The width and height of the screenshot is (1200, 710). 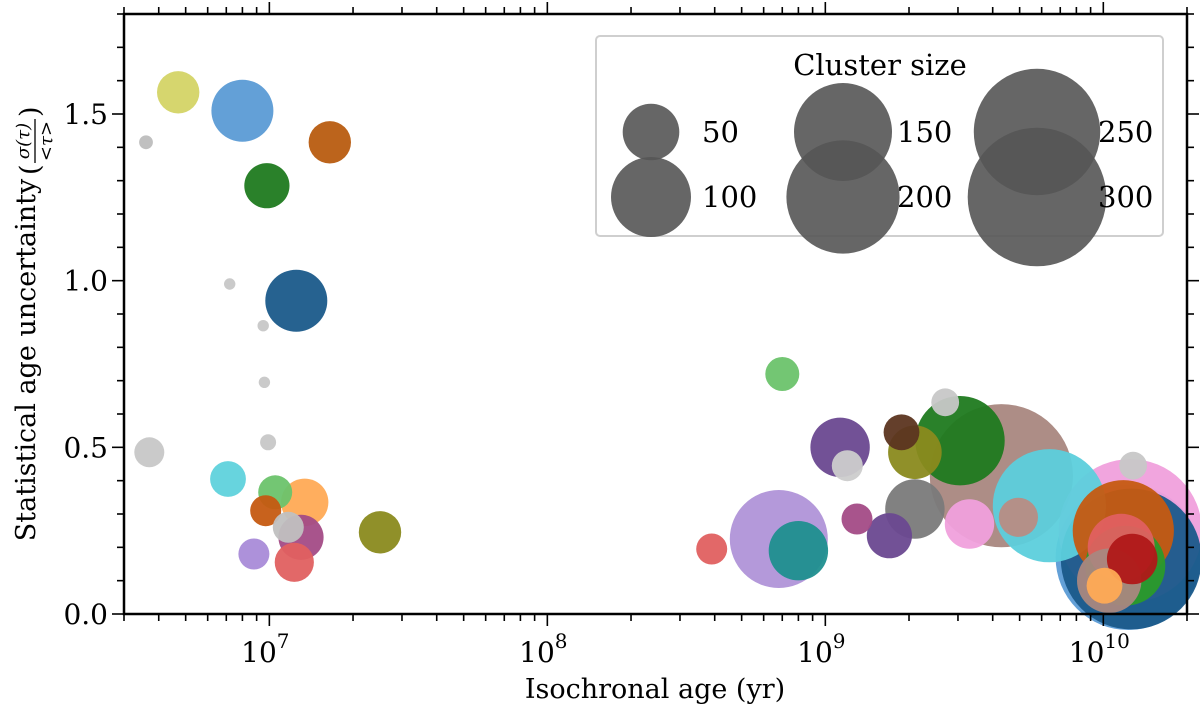 What do you see at coordinates (30, 111) in the screenshot?
I see `y-title-paren-close: )` at bounding box center [30, 111].